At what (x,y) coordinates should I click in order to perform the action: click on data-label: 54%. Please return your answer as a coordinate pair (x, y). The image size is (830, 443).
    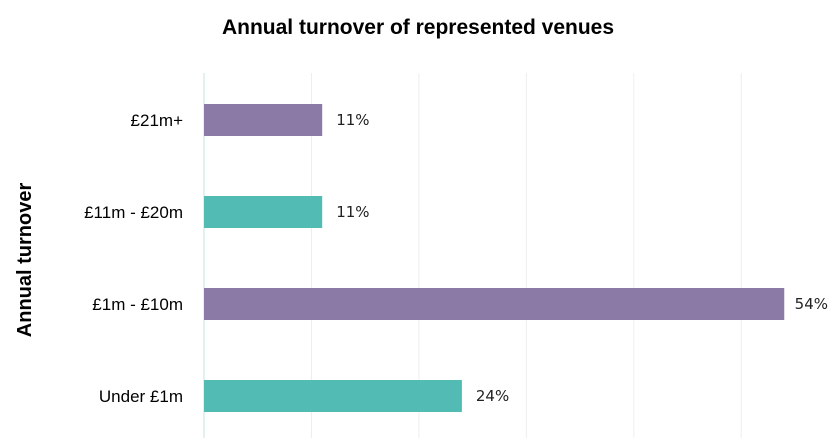
    Looking at the image, I should click on (811, 304).